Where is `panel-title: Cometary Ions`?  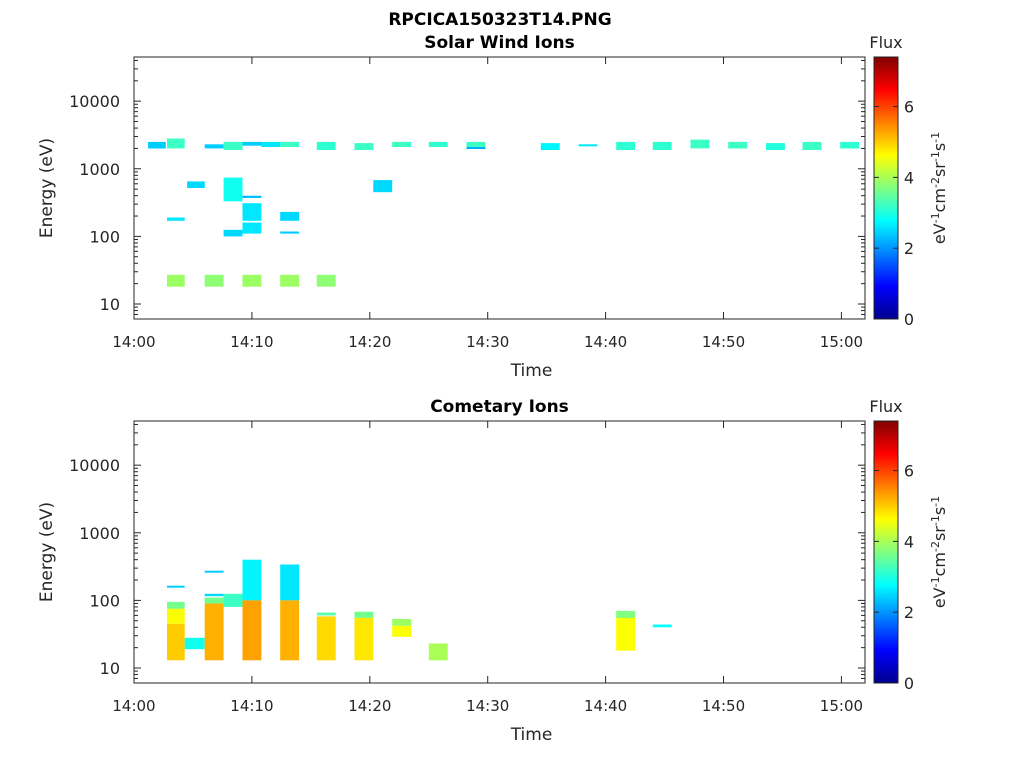
panel-title: Cometary Ions is located at coordinates (499, 407).